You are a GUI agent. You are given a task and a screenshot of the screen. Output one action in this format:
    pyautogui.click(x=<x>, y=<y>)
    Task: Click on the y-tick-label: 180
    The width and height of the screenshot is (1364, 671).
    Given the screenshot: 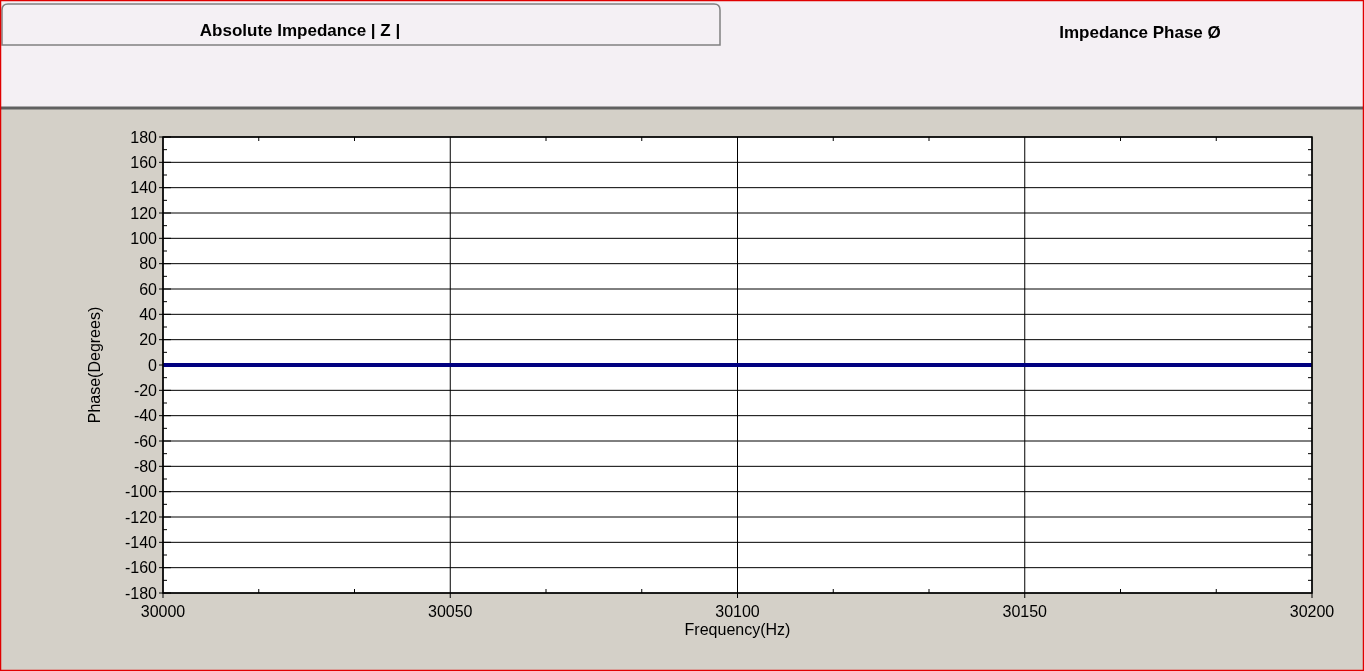 What is the action you would take?
    pyautogui.click(x=144, y=137)
    